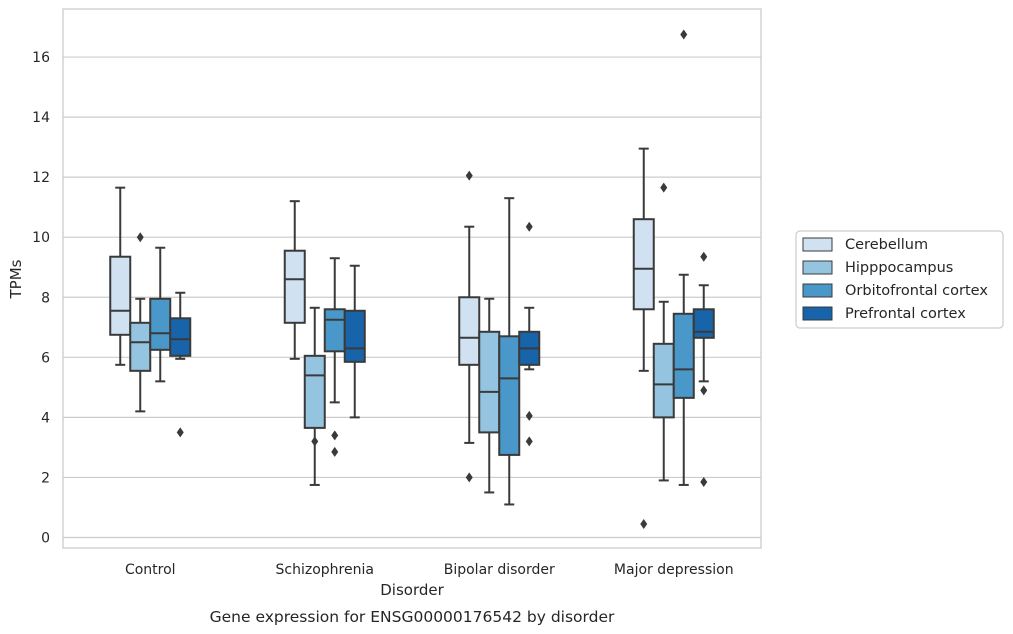 This screenshot has height=634, width=1013. Describe the element at coordinates (45, 418) in the screenshot. I see `y-tick-label: 4` at that location.